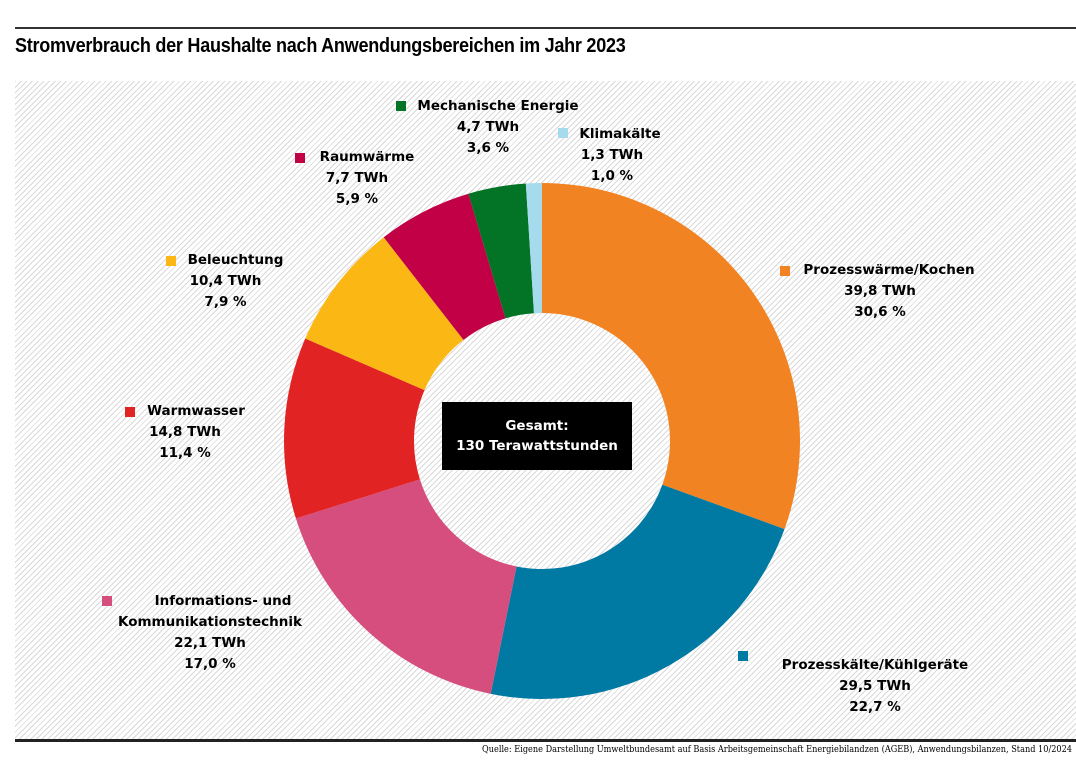  I want to click on donut-slice-prozesswaerme, so click(671, 356).